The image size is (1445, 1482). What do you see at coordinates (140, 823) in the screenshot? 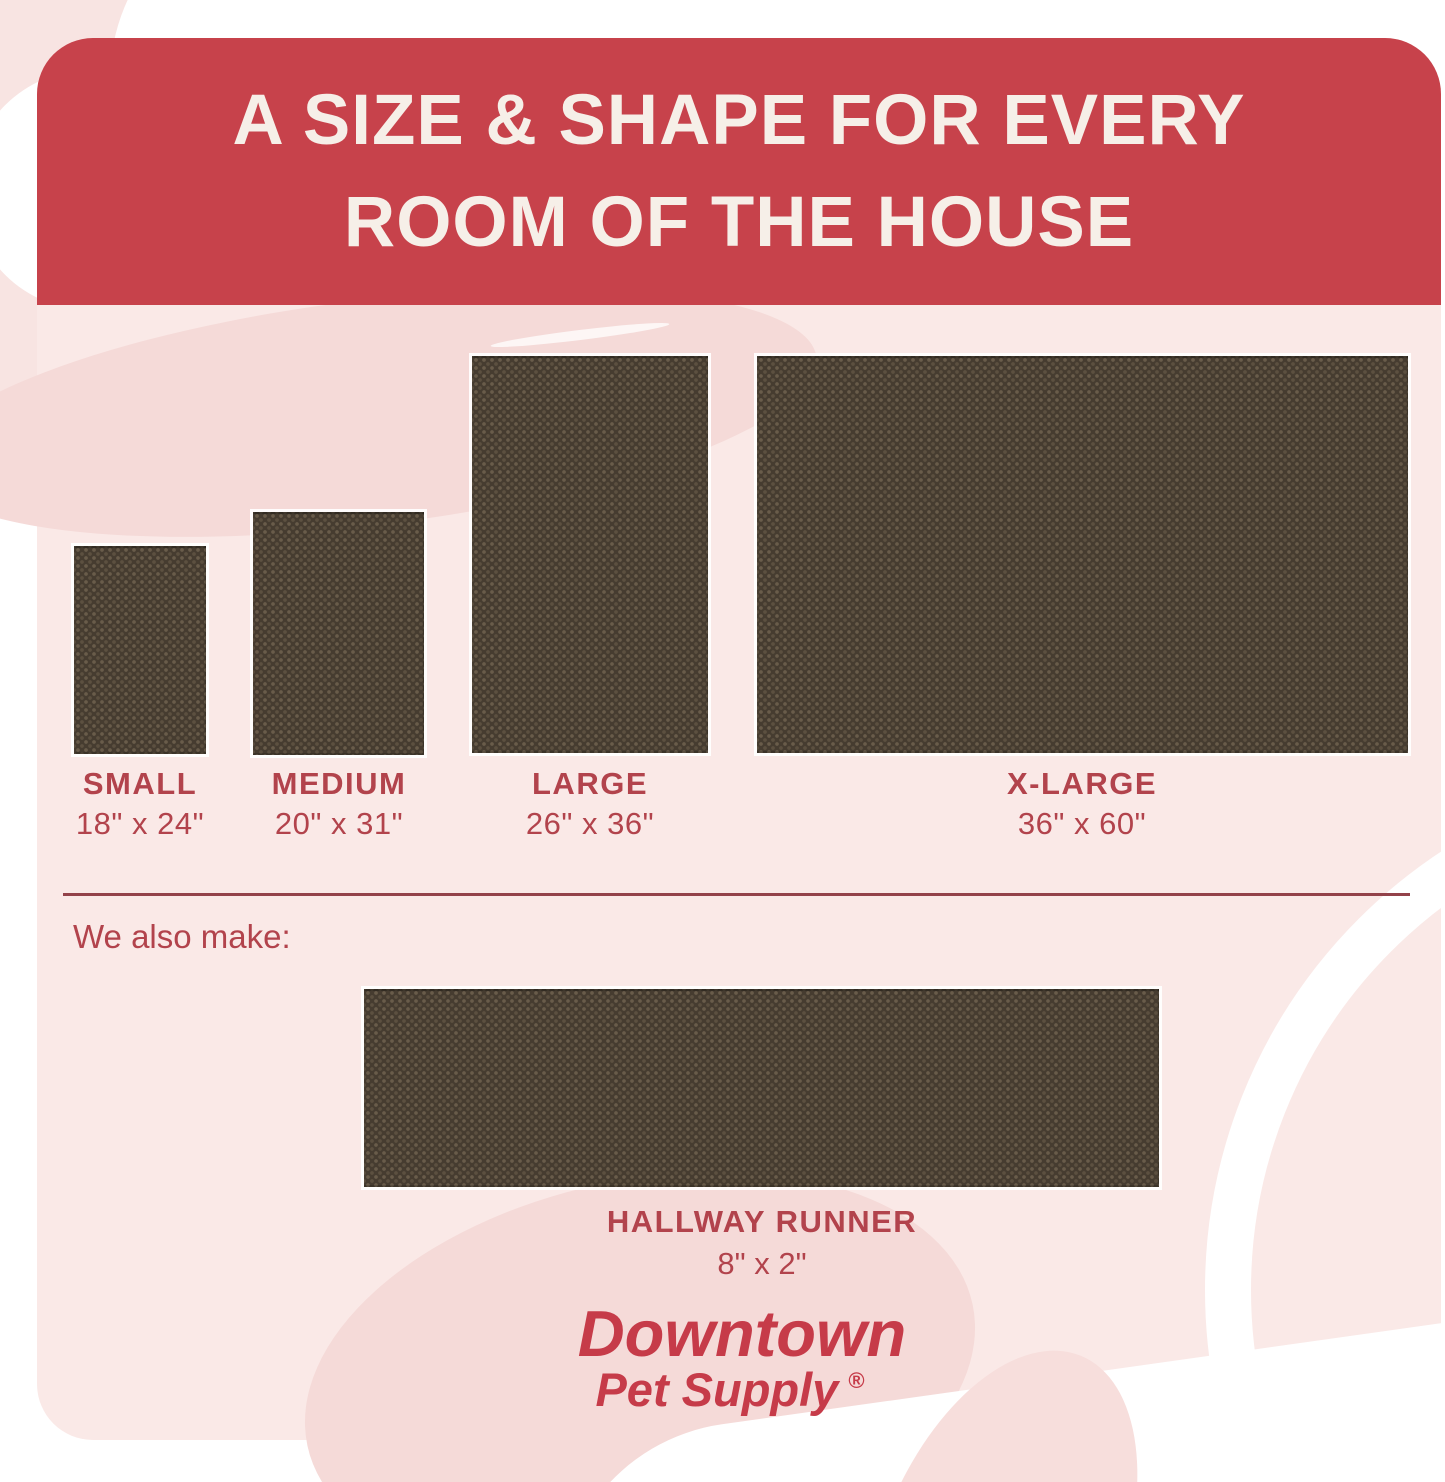
I see `size-dimensions-small: 18" x 24"` at bounding box center [140, 823].